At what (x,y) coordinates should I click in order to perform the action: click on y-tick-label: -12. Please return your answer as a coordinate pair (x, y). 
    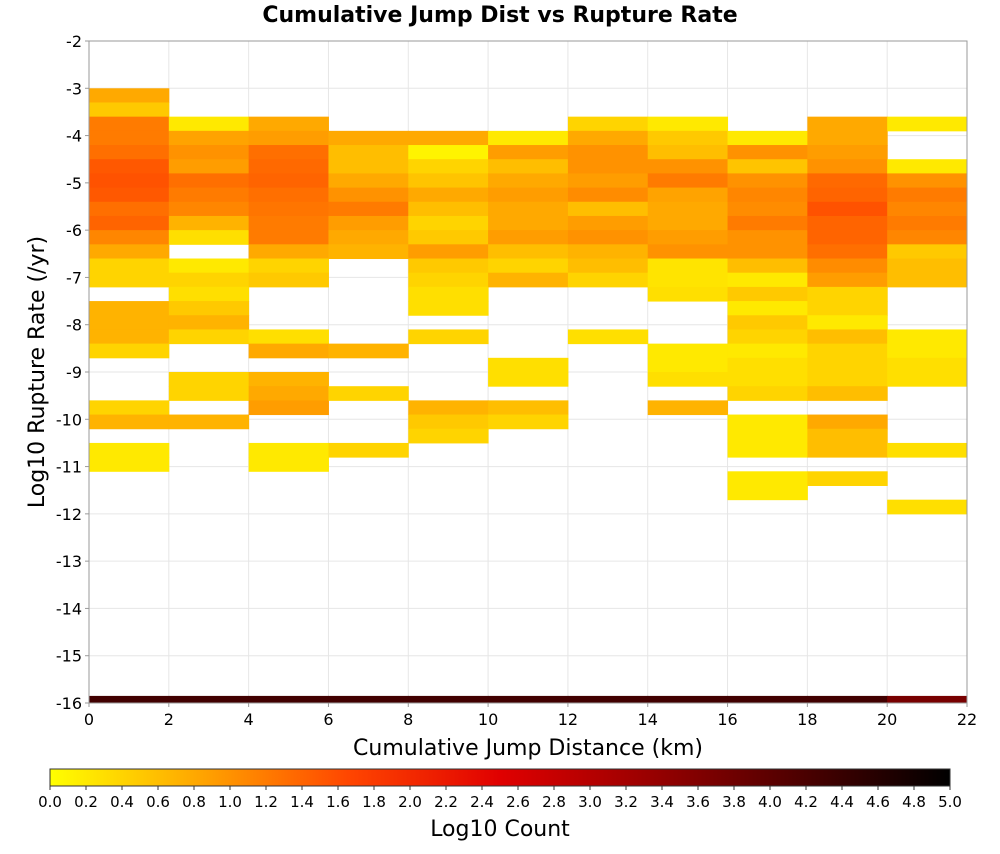
    Looking at the image, I should click on (69, 514).